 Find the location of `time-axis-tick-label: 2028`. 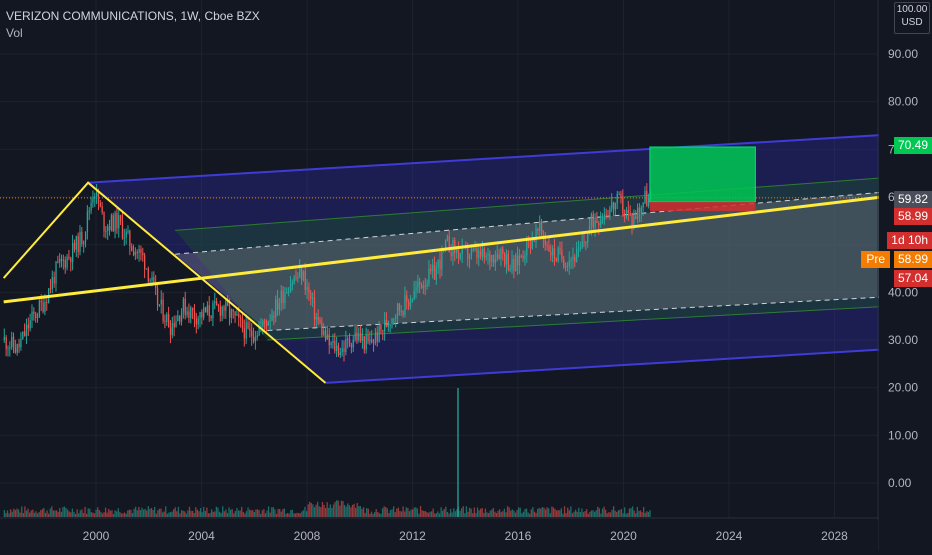

time-axis-tick-label: 2028 is located at coordinates (834, 536).